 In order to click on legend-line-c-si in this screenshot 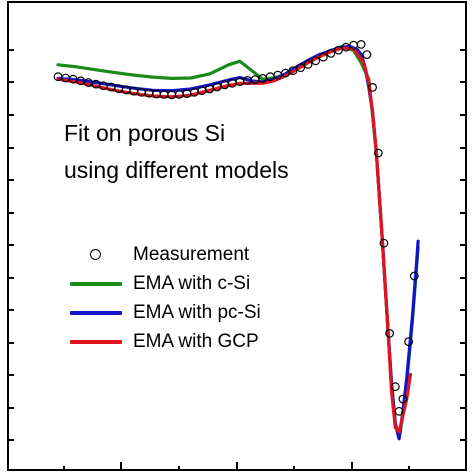, I will do `click(96, 284)`.